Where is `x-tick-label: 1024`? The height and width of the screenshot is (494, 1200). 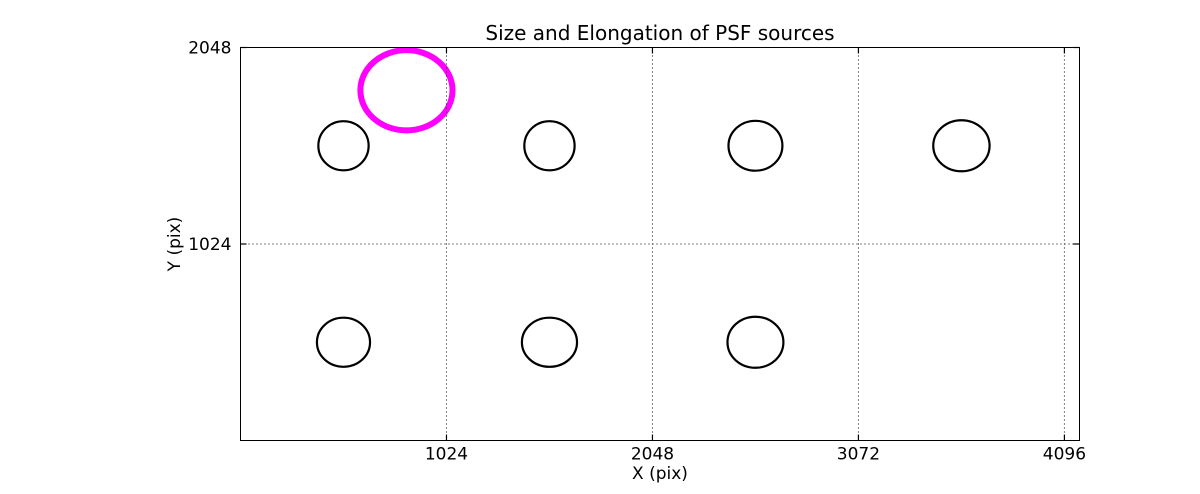
x-tick-label: 1024 is located at coordinates (446, 455).